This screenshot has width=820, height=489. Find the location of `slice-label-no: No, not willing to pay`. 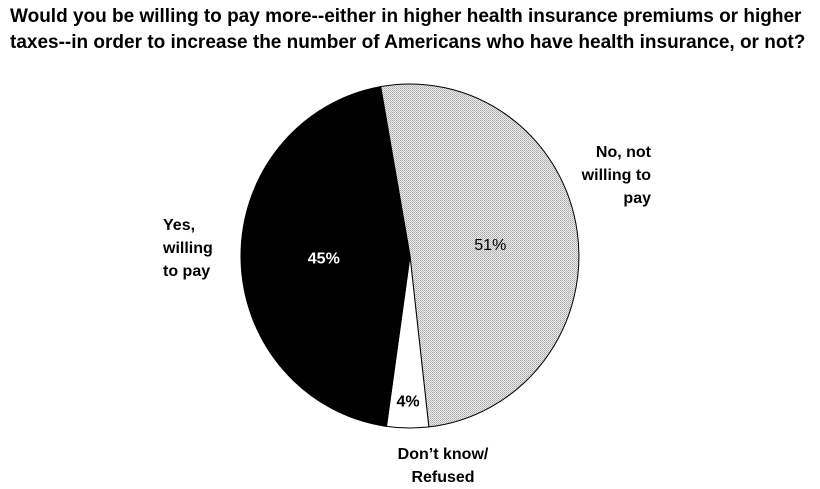

slice-label-no: No, not willing to pay is located at coordinates (616, 175).